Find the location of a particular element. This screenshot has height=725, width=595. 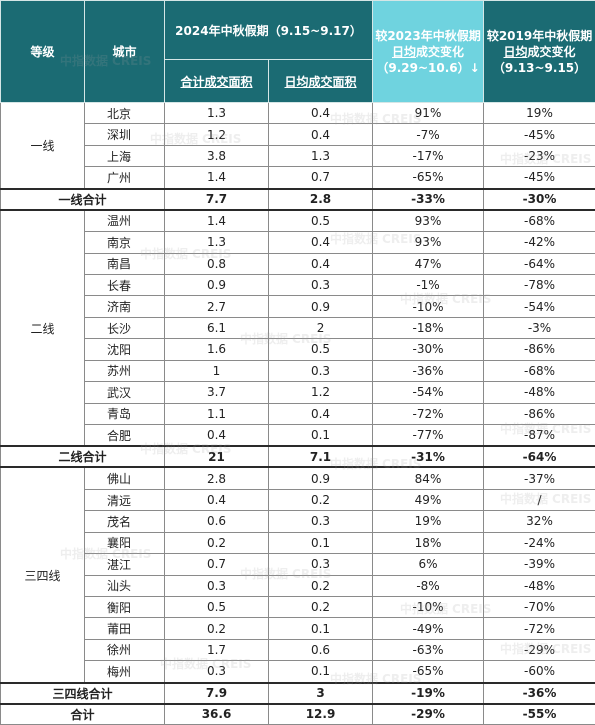

table-row: 上海 3.8 1.3 -17% -23% is located at coordinates (298, 156).